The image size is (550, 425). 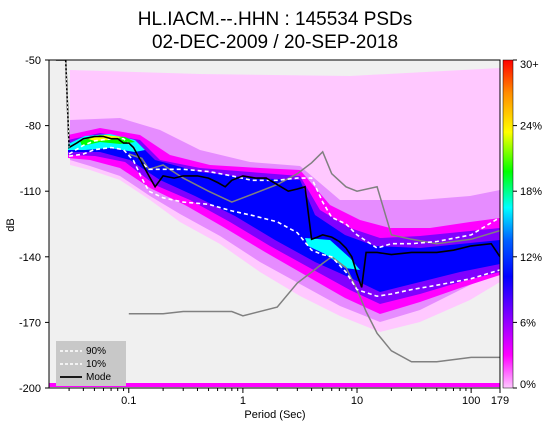 What do you see at coordinates (30, 258) in the screenshot?
I see `y-tick-label: -140` at bounding box center [30, 258].